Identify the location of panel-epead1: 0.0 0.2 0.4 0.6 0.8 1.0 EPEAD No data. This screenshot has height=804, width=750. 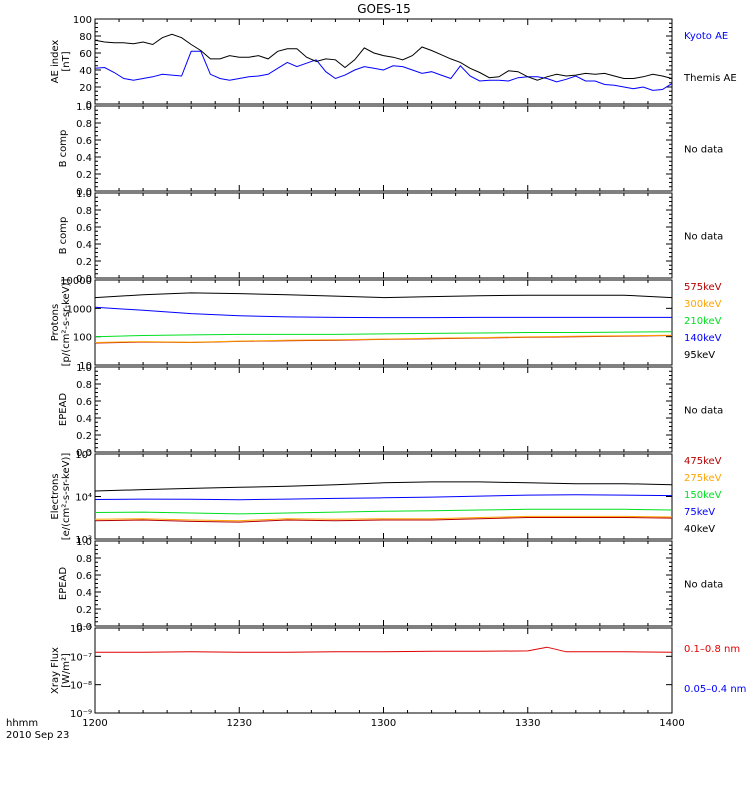
(390, 411).